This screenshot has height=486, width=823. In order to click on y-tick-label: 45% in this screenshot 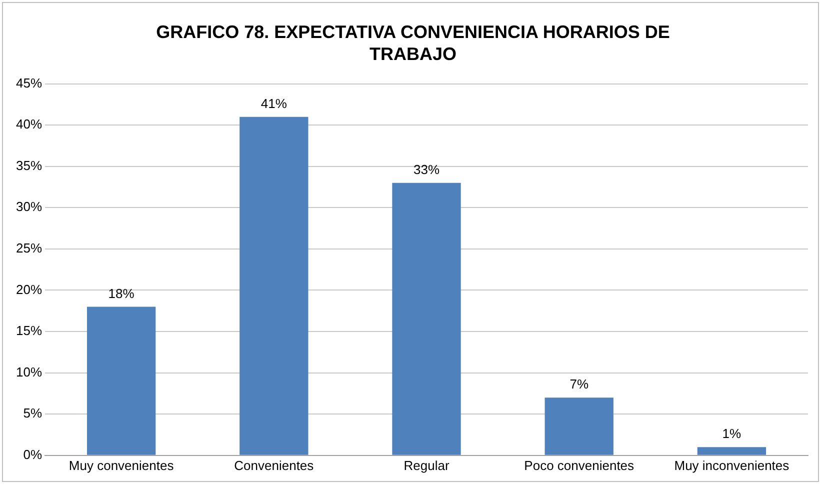, I will do `click(29, 82)`.